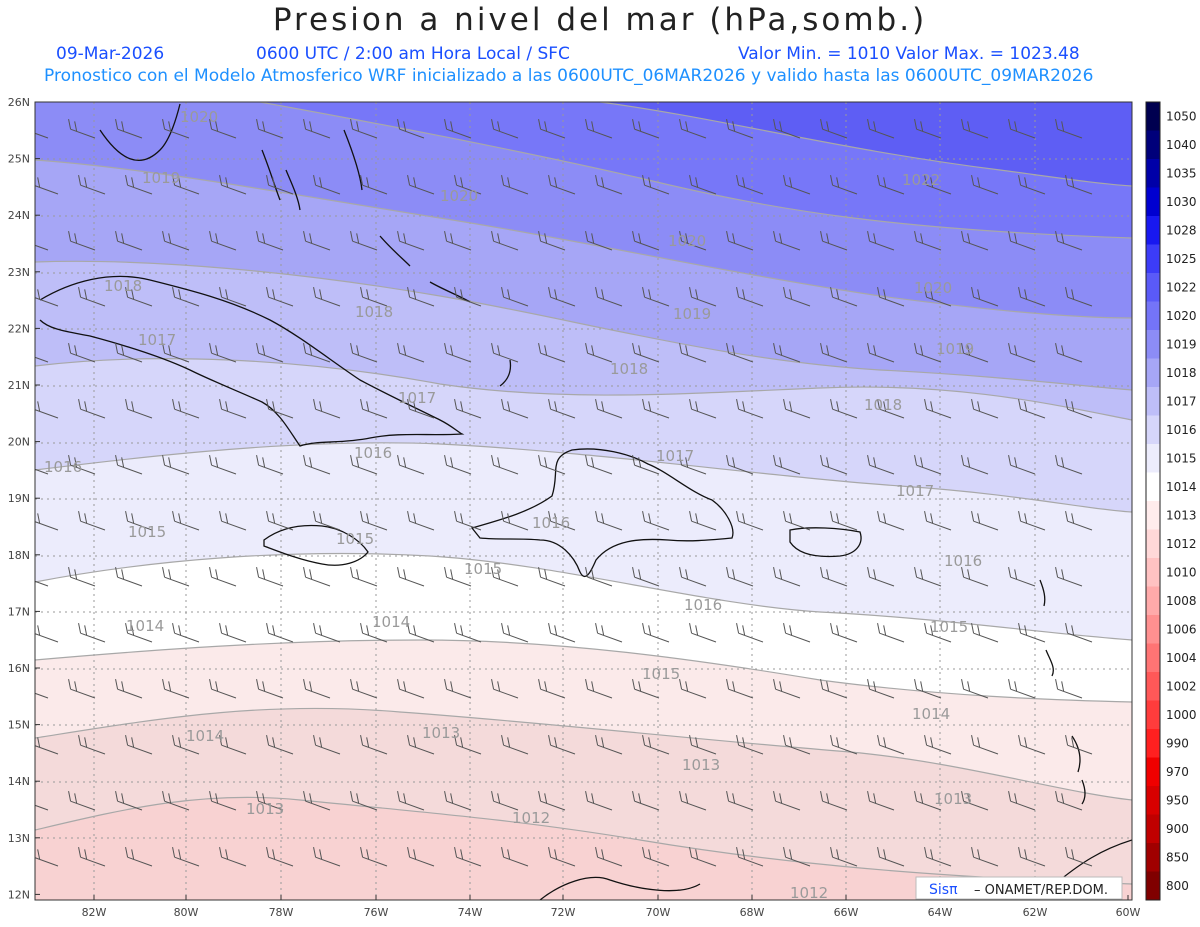  What do you see at coordinates (445, 311) in the screenshot?
I see `bahamas-b` at bounding box center [445, 311].